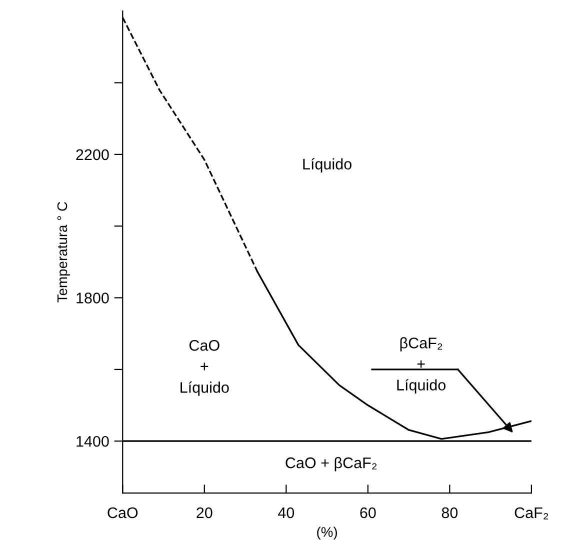 The image size is (584, 554). What do you see at coordinates (421, 365) in the screenshot?
I see `annotation: βCaF₂ + Líquido` at bounding box center [421, 365].